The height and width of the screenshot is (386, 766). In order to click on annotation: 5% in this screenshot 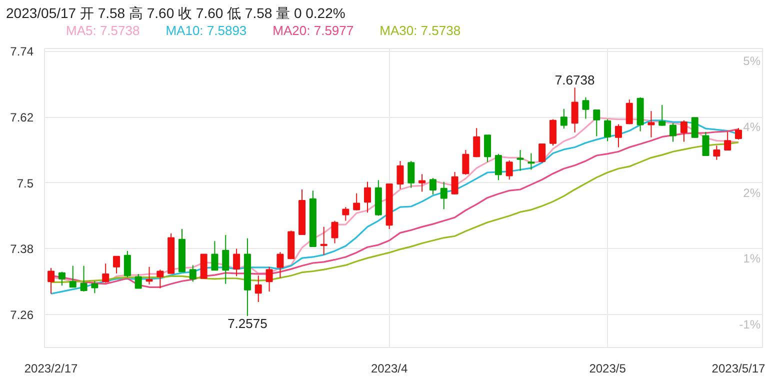, I will do `click(752, 61)`.